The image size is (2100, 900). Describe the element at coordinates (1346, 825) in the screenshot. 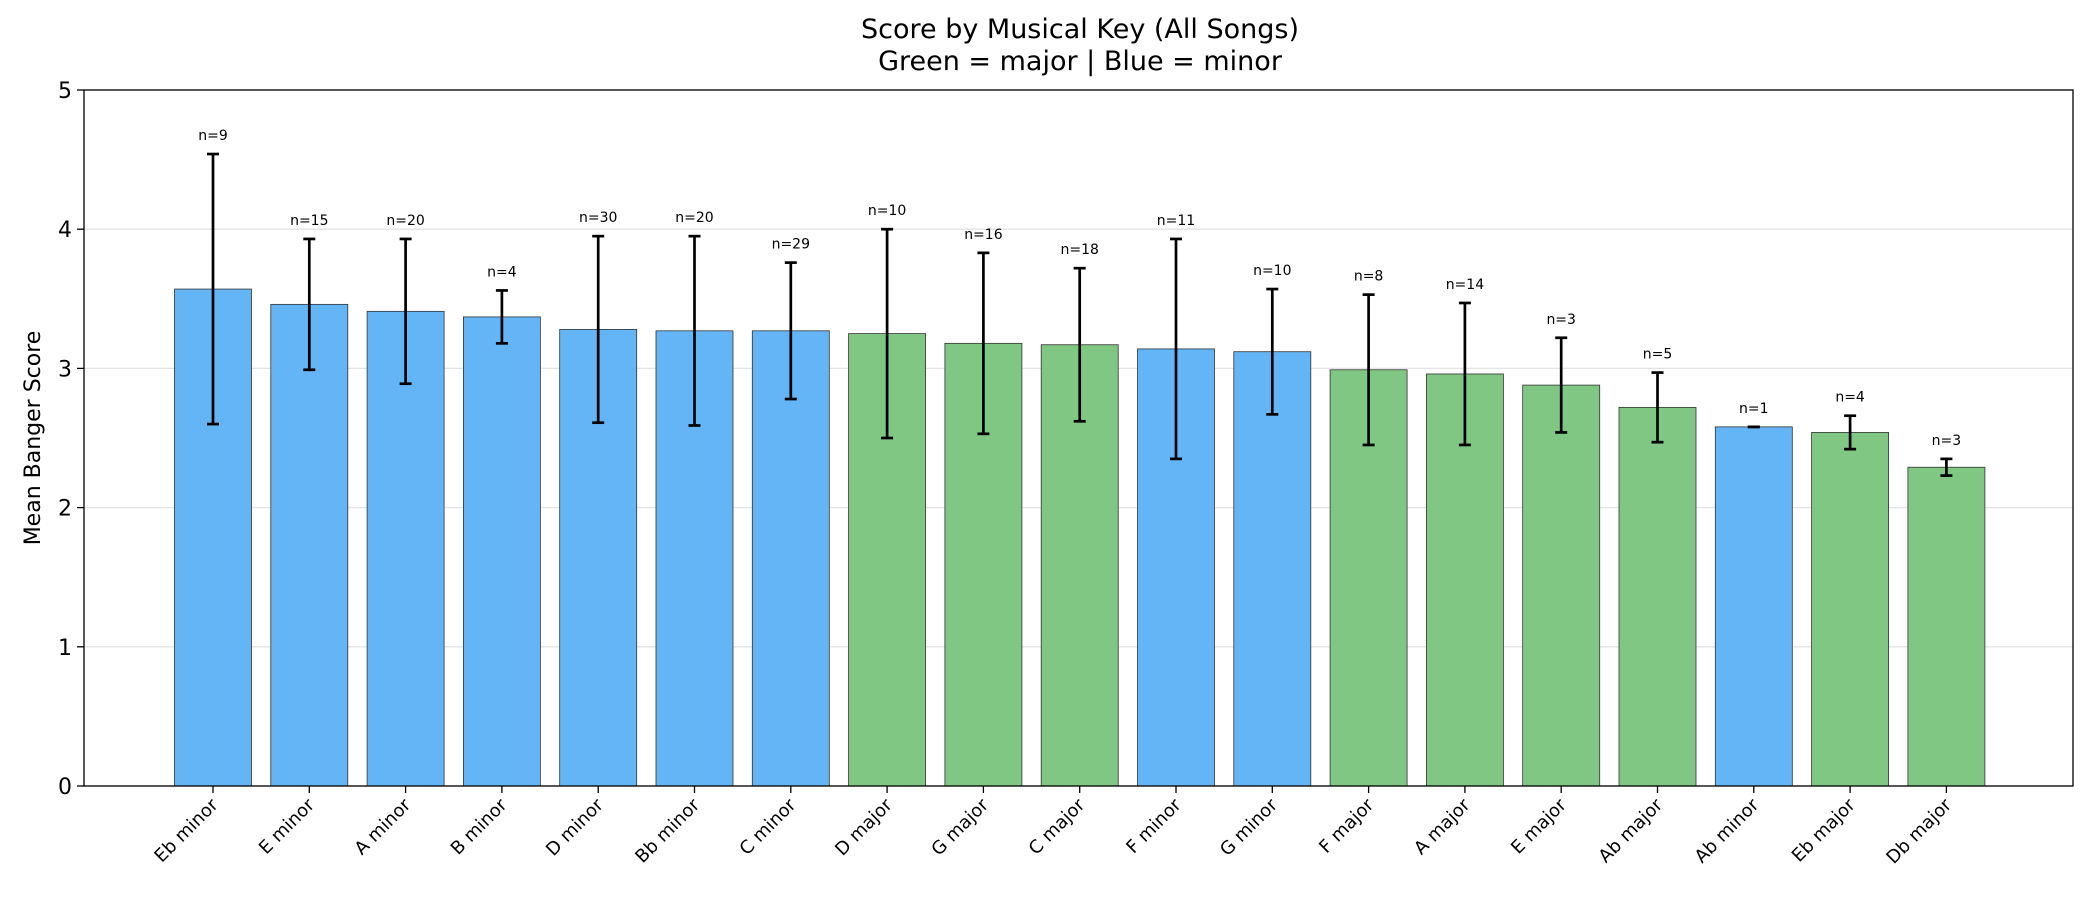

I see `x-tick-label: F major` at that location.